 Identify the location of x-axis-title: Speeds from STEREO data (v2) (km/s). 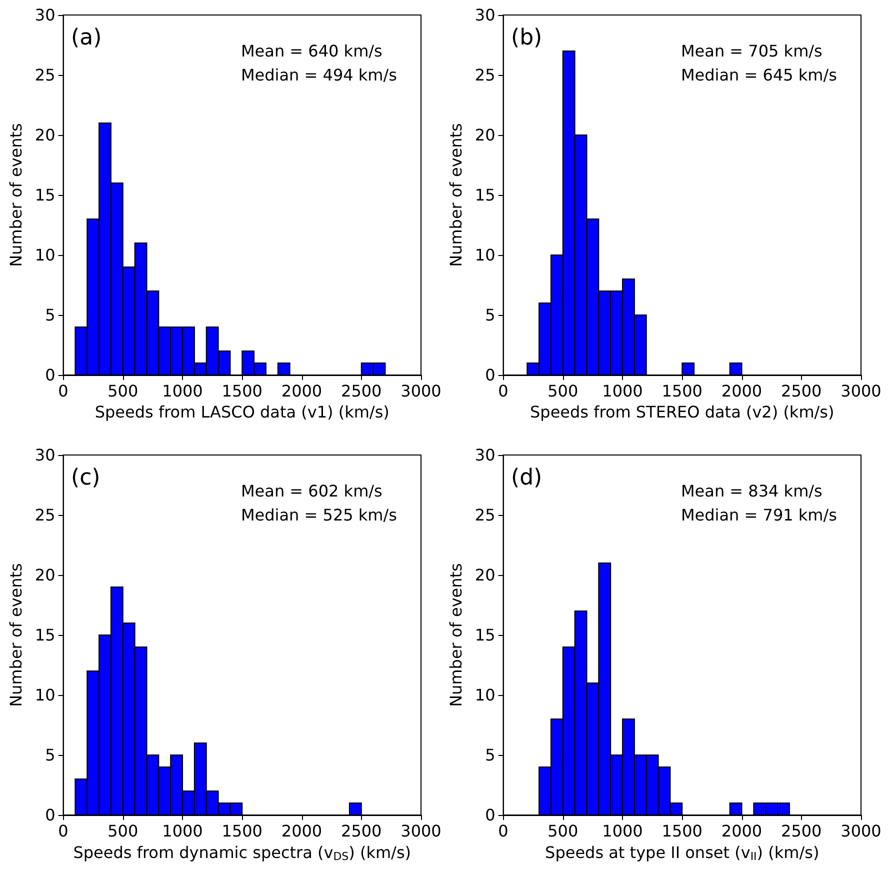
(682, 412).